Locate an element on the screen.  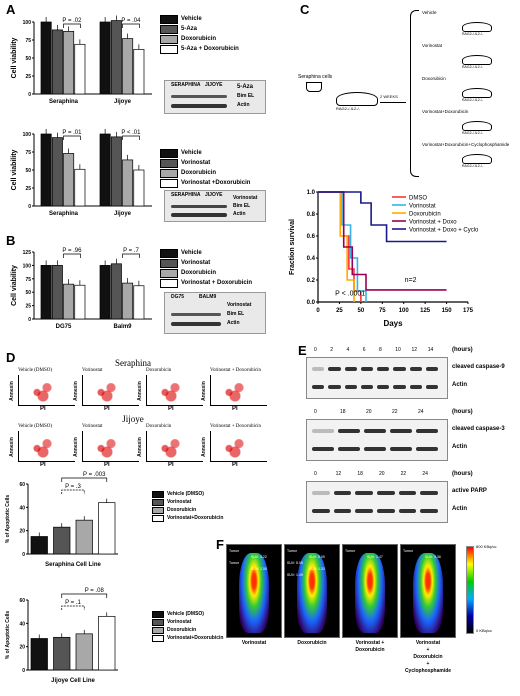
y-axis-label: Cell viability is located at coordinates (14, 57).